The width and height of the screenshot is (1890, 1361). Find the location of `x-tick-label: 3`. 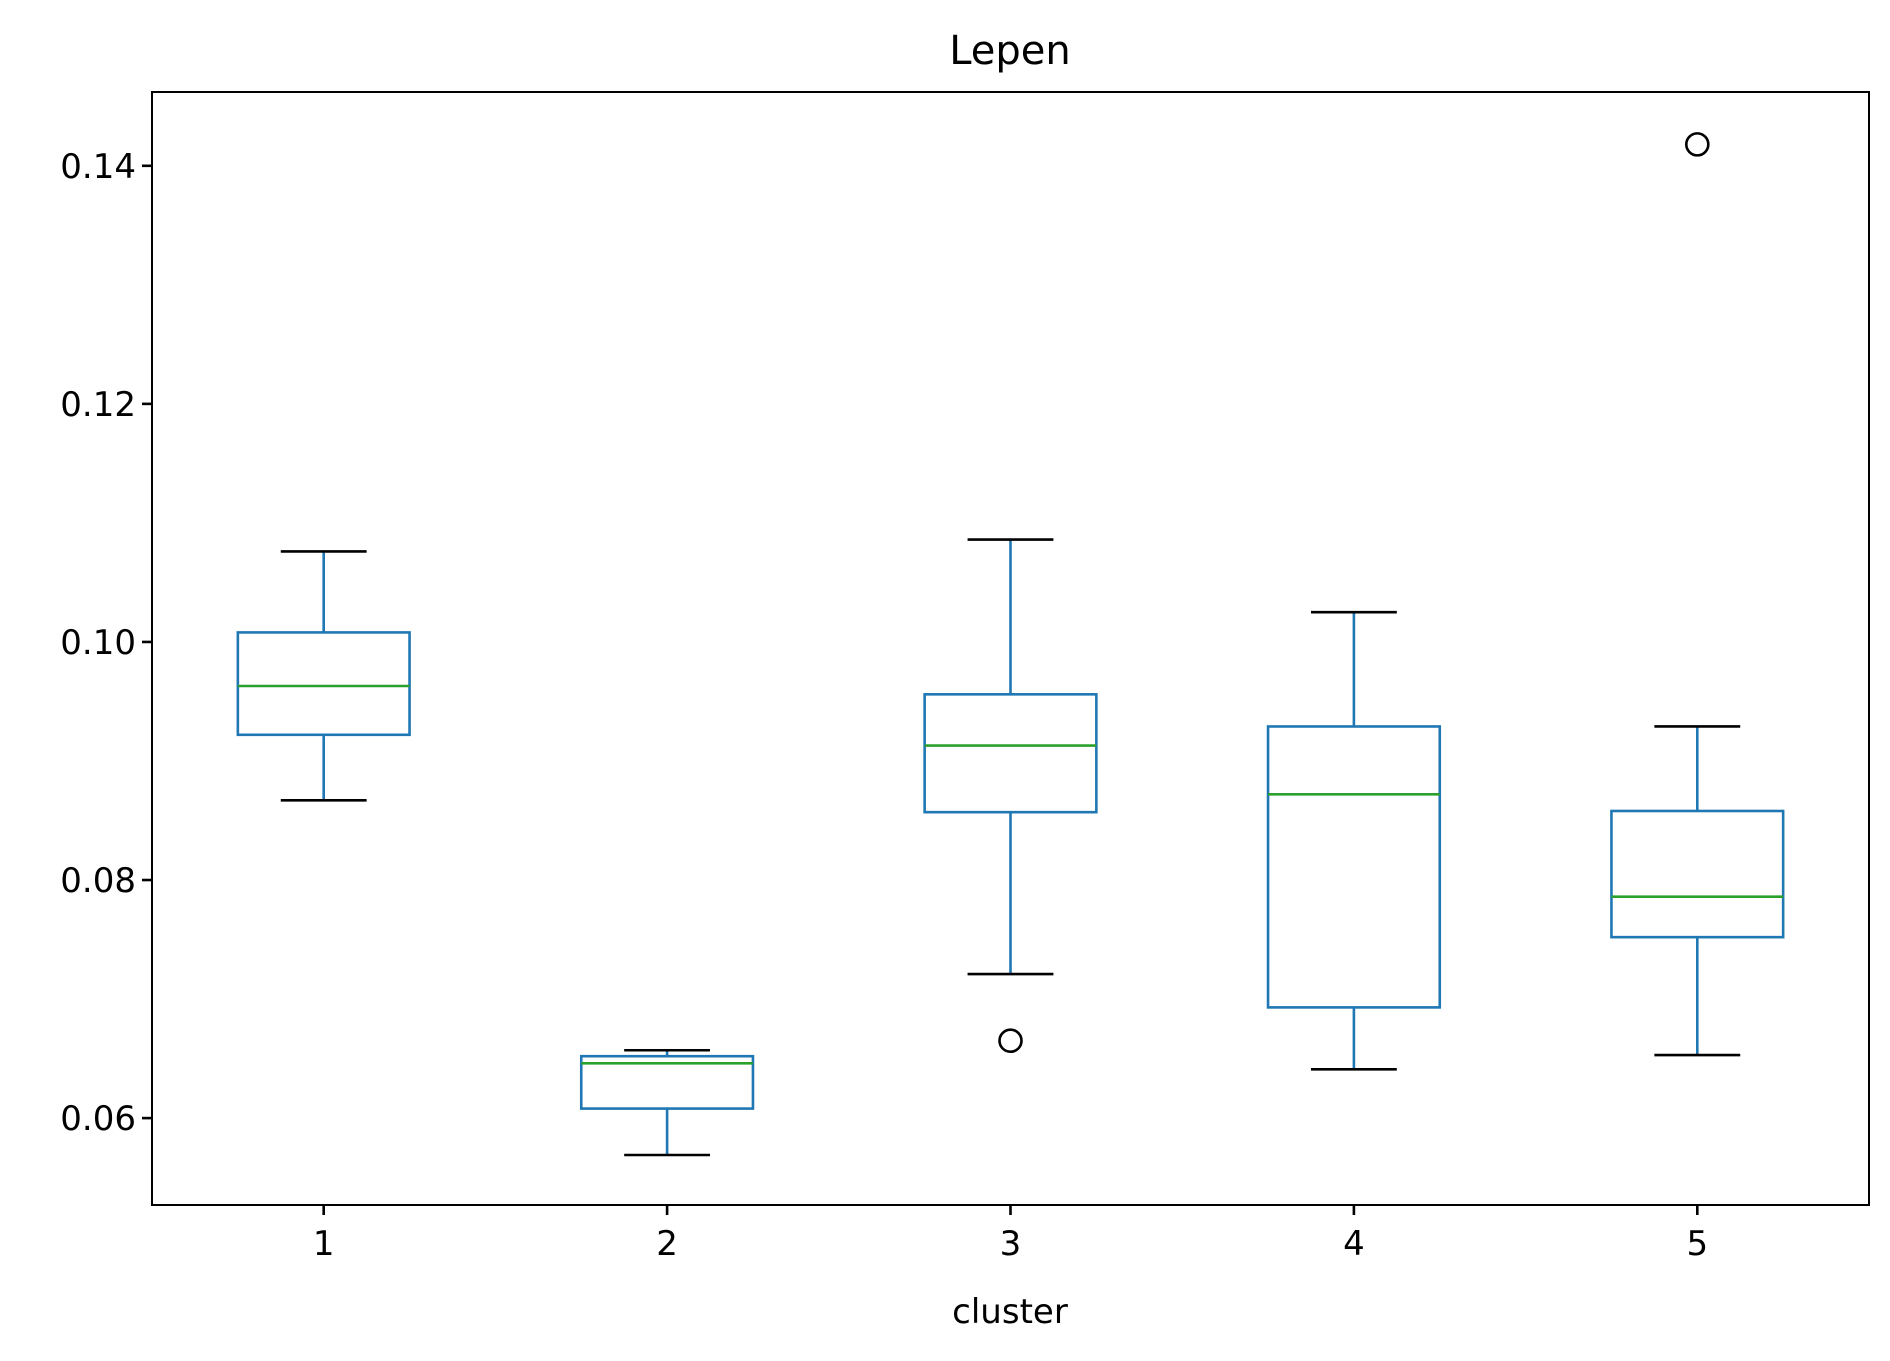

x-tick-label: 3 is located at coordinates (1011, 1244).